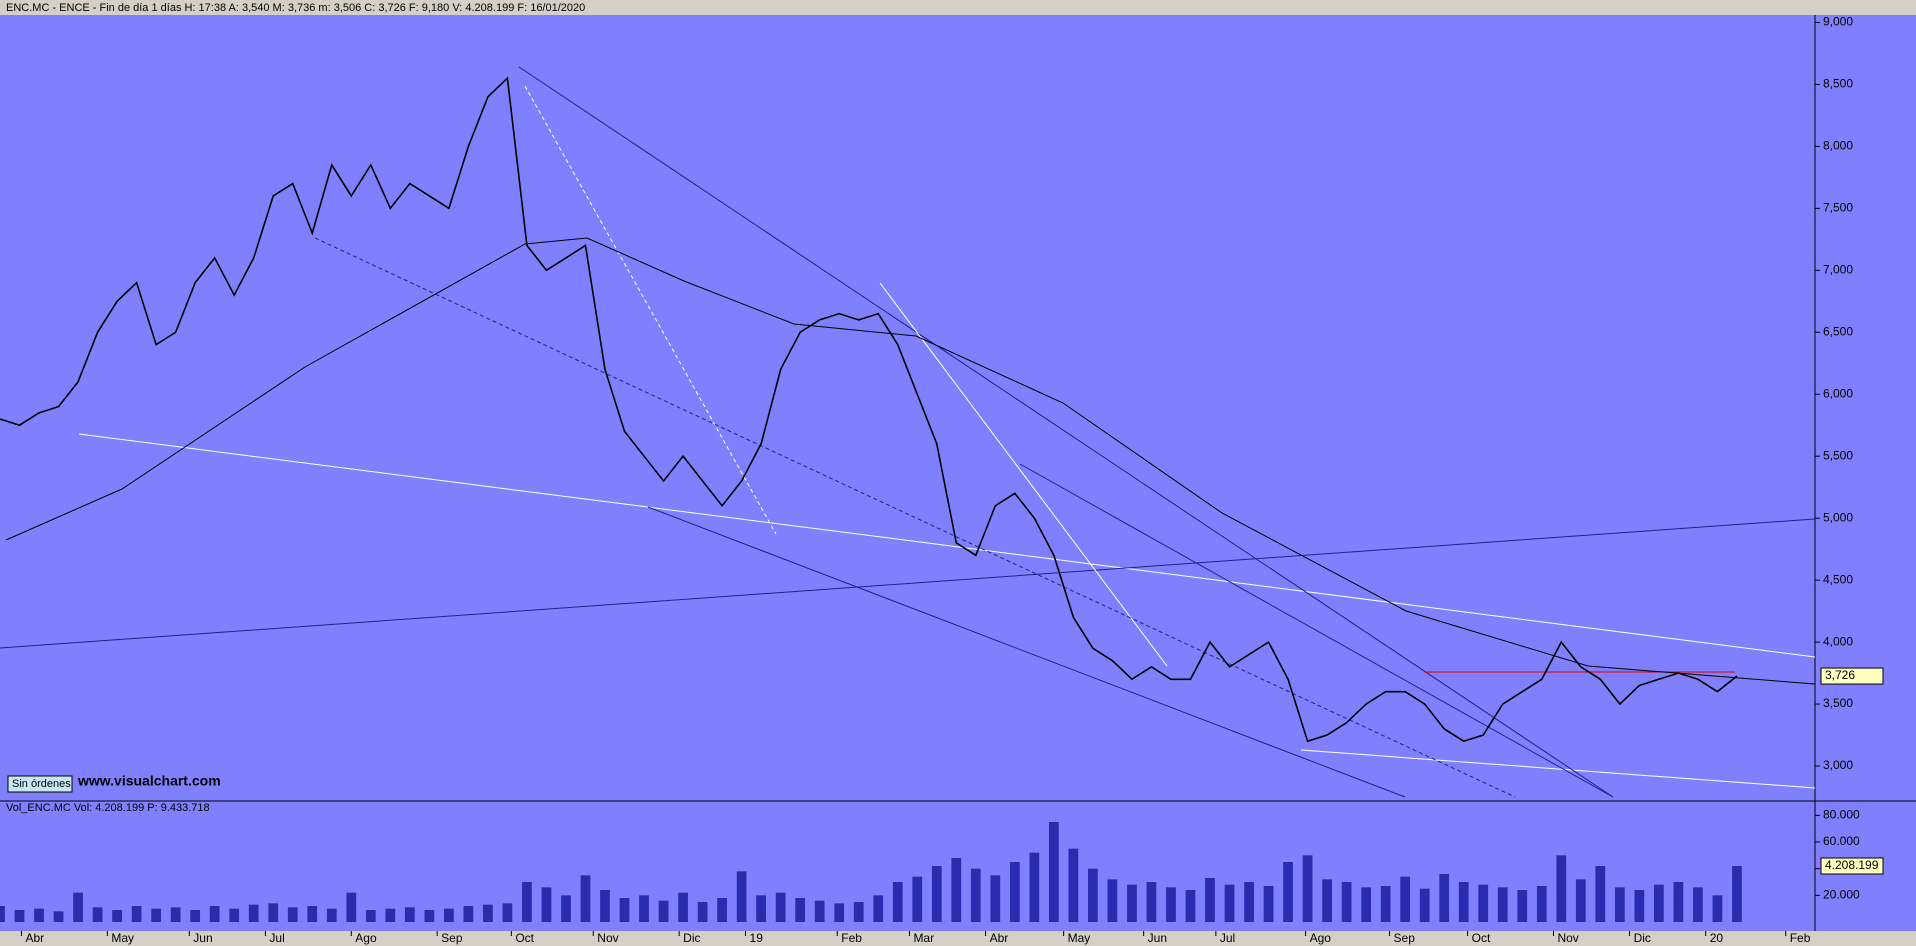 The image size is (1916, 946). I want to click on watermark: www.visualchart.com, so click(149, 781).